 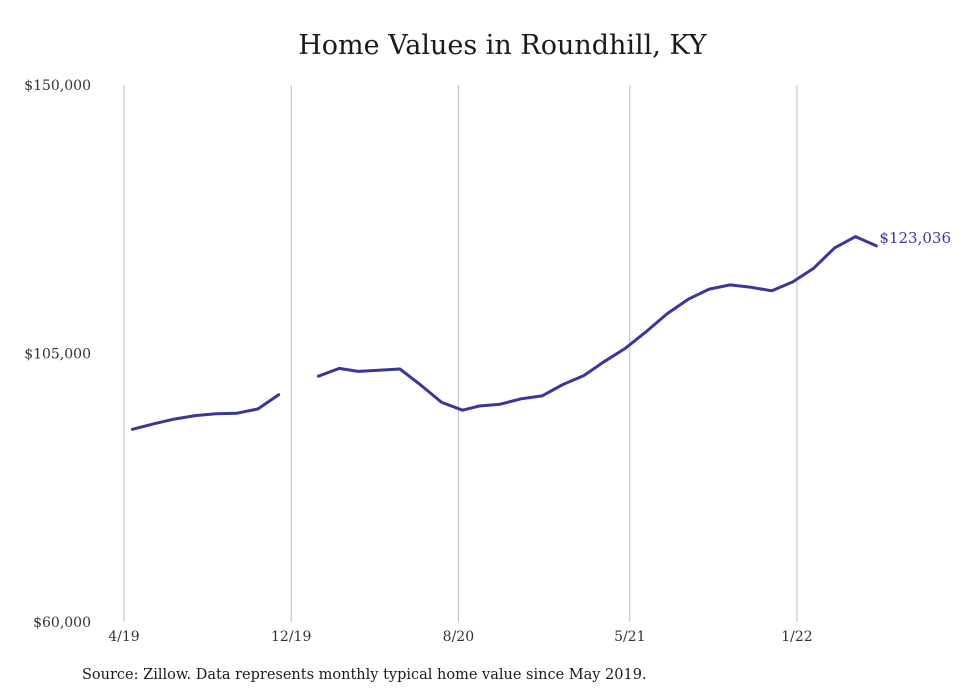 I want to click on x-tick-label: 5/21, so click(x=629, y=637).